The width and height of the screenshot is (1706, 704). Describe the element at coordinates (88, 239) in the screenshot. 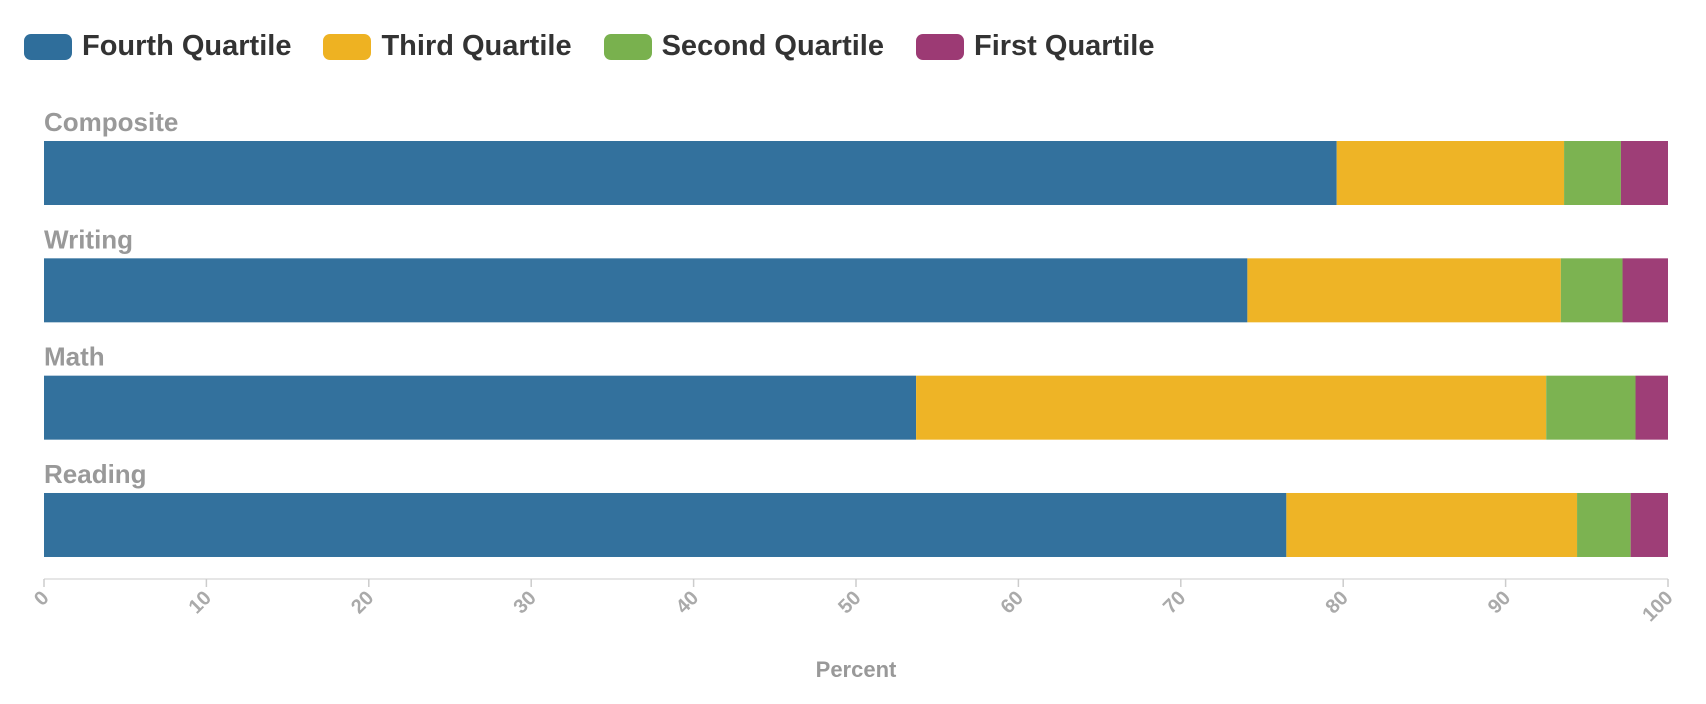

I see `category-label-writing: Writing` at that location.